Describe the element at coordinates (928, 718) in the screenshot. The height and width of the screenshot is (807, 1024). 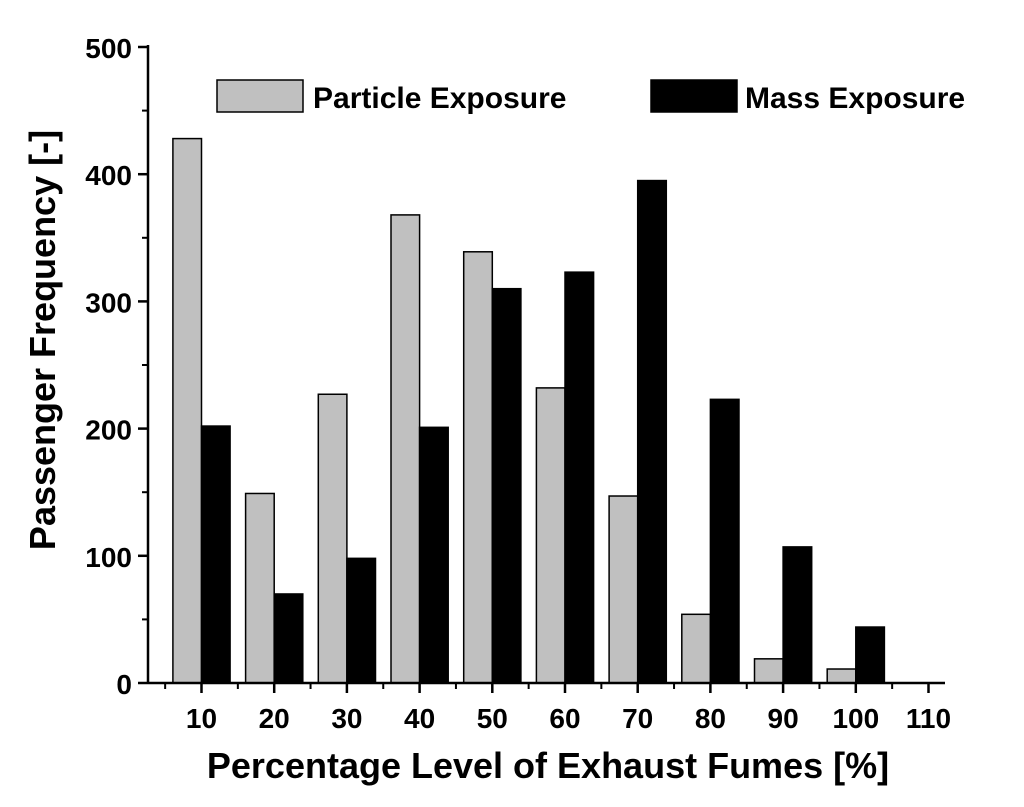
I see `x-tick-label-110: 110` at that location.